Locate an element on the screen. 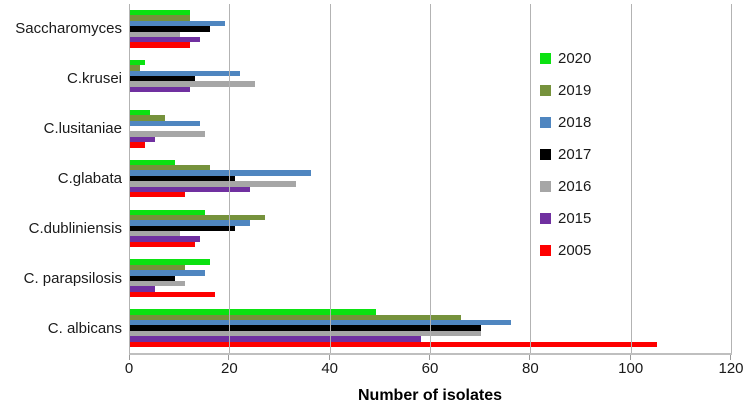 The height and width of the screenshot is (411, 749). bar-2005-C. albicans is located at coordinates (393, 344).